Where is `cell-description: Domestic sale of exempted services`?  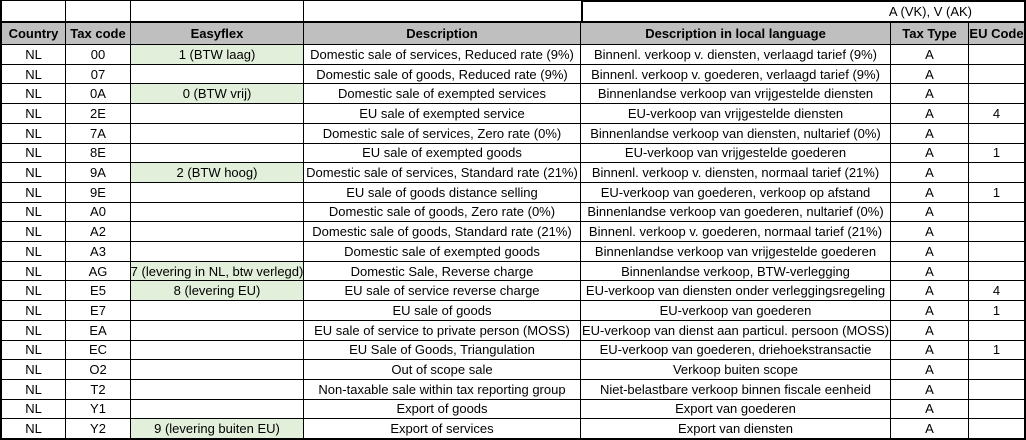 cell-description: Domestic sale of exempted services is located at coordinates (442, 94).